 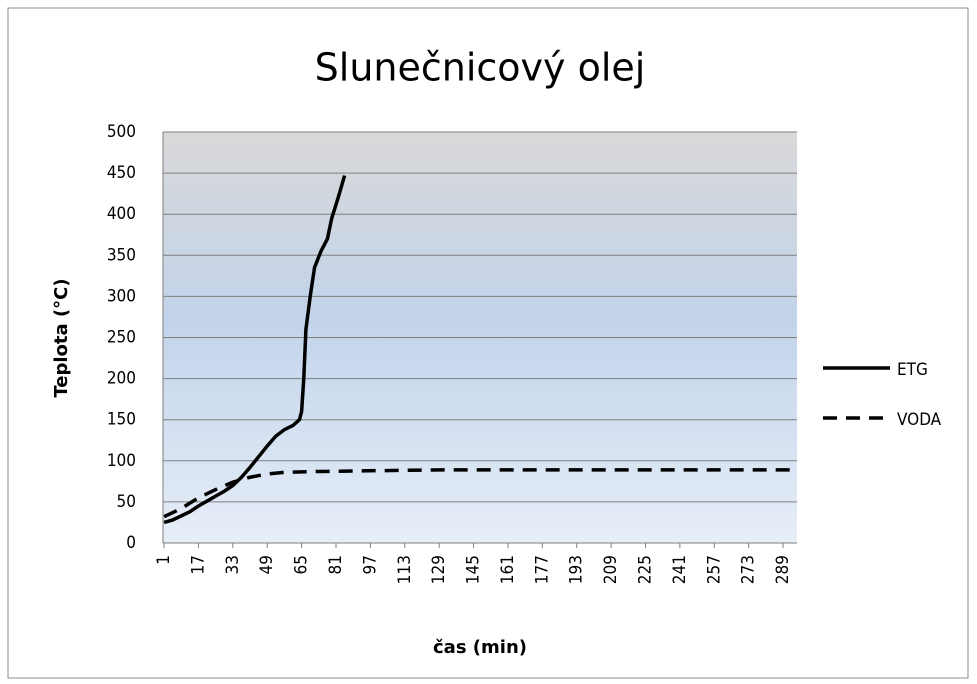 What do you see at coordinates (121, 255) in the screenshot?
I see `y-tick-label: 350` at bounding box center [121, 255].